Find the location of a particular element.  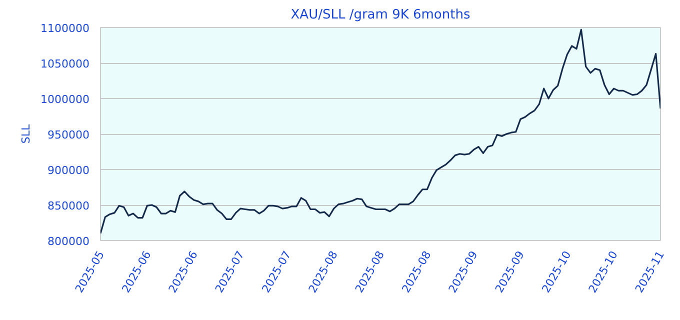

y-tick-label: 1050000 is located at coordinates (65, 64).